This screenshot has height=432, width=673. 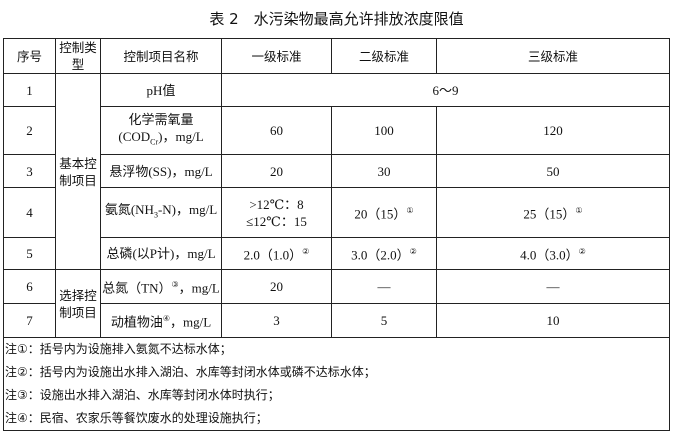 I want to click on row-no: 4, so click(x=29, y=212).